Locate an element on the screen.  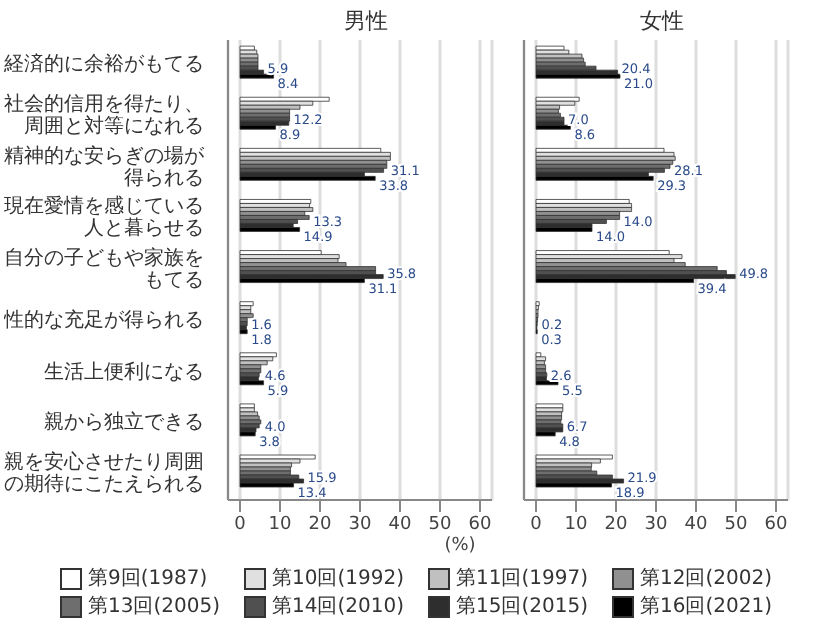
chart-title: 男性 is located at coordinates (366, 21).